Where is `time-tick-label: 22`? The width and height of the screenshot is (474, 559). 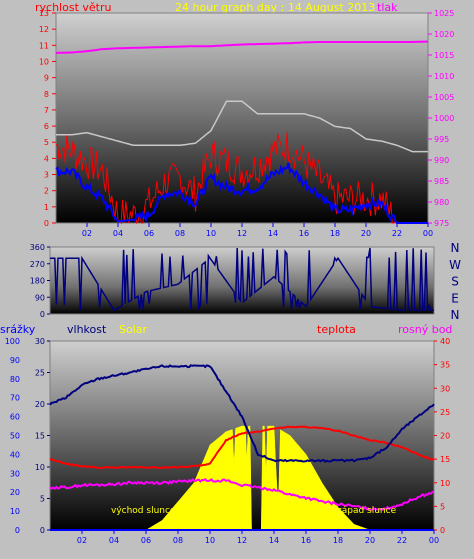
time-tick-label: 22 is located at coordinates (397, 233).